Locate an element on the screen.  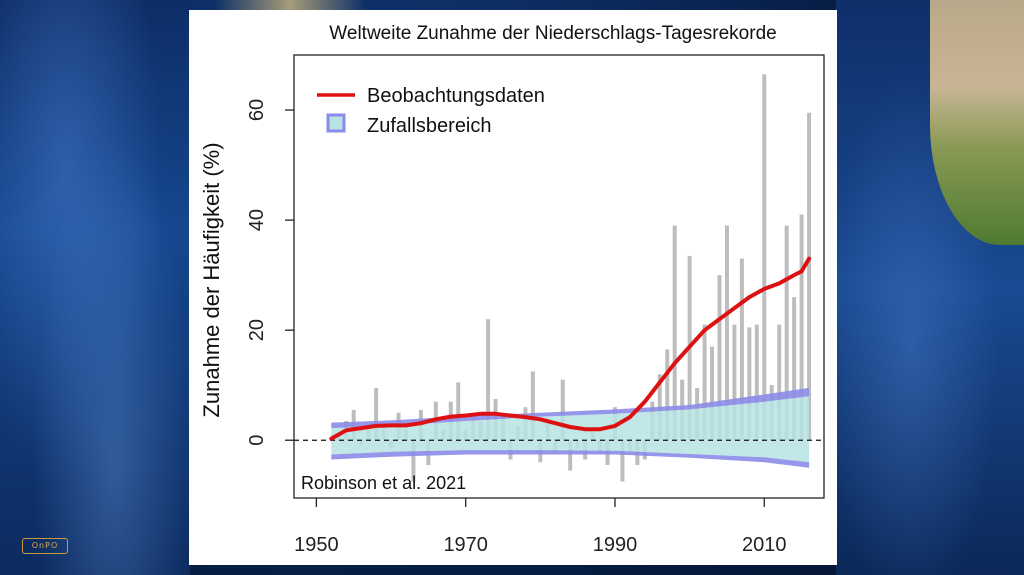
y-tick-label: 0 is located at coordinates (257, 440).